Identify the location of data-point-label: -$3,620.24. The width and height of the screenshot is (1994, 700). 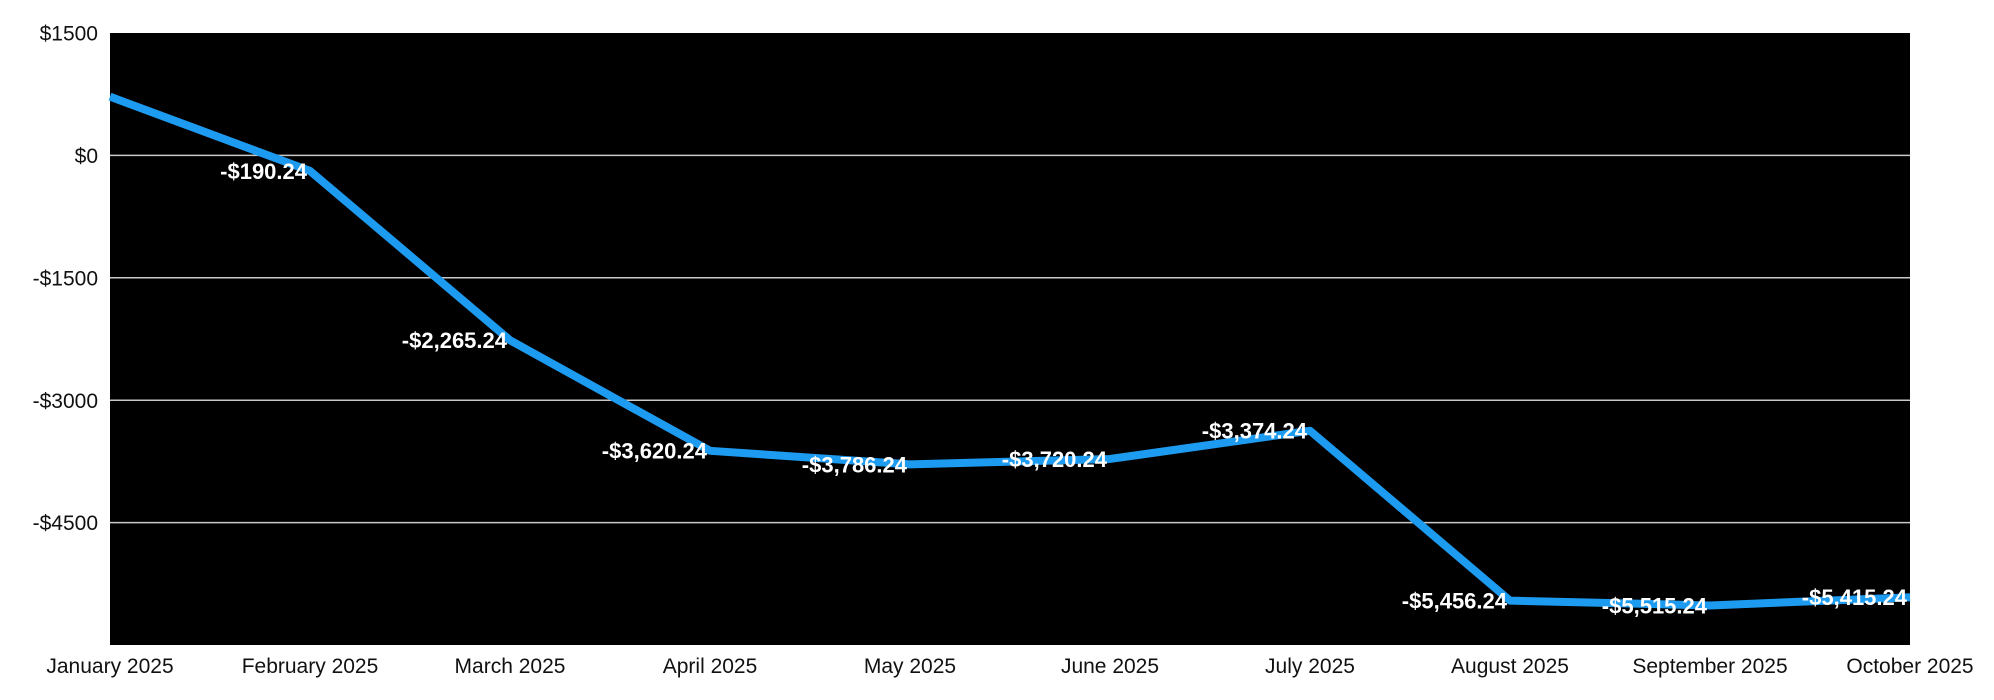
(655, 451).